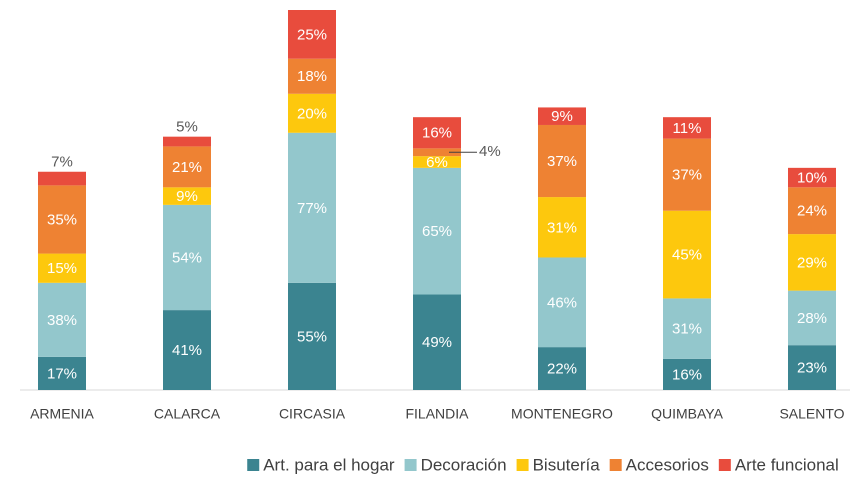  What do you see at coordinates (811, 414) in the screenshot?
I see `x-tick-label: SALENTO` at bounding box center [811, 414].